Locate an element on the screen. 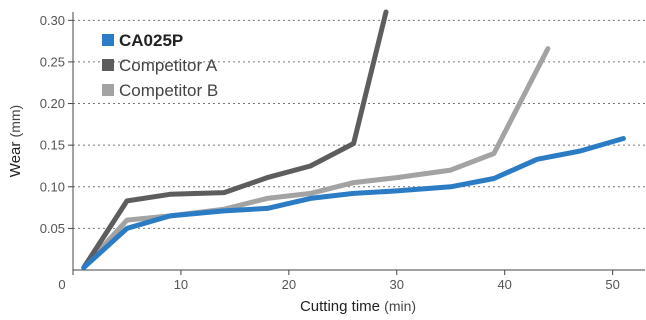 The width and height of the screenshot is (646, 320). legend-label-1: Competitor A is located at coordinates (168, 65).